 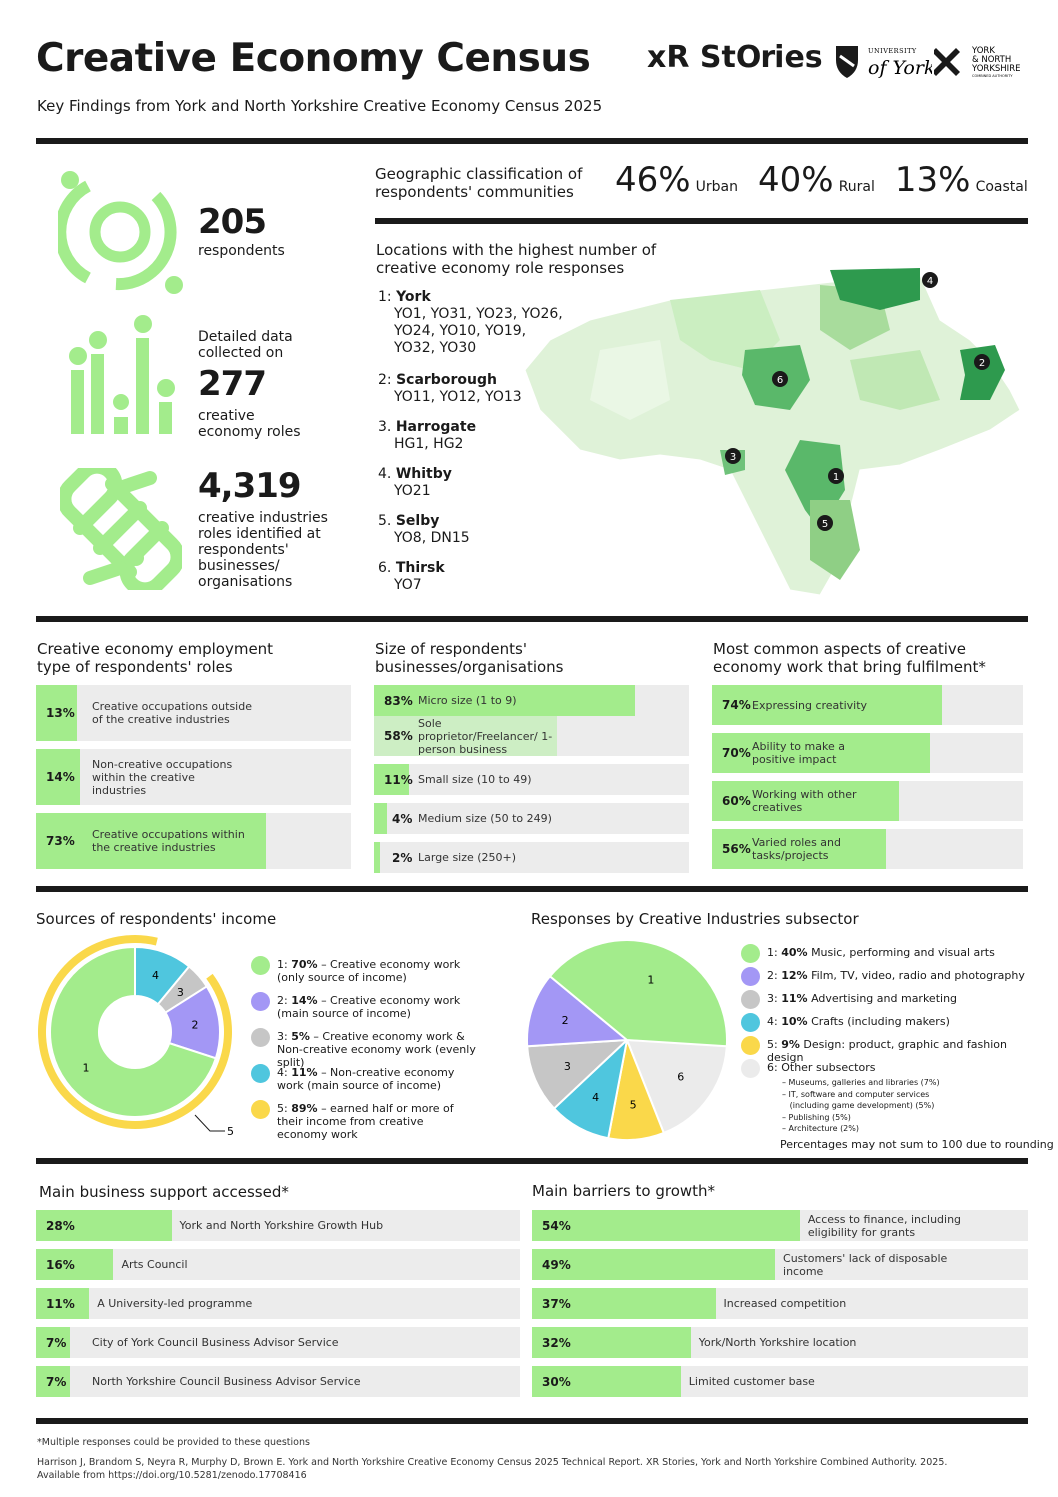 I want to click on detailed-data-label: Detailed data collected on, so click(x=245, y=345).